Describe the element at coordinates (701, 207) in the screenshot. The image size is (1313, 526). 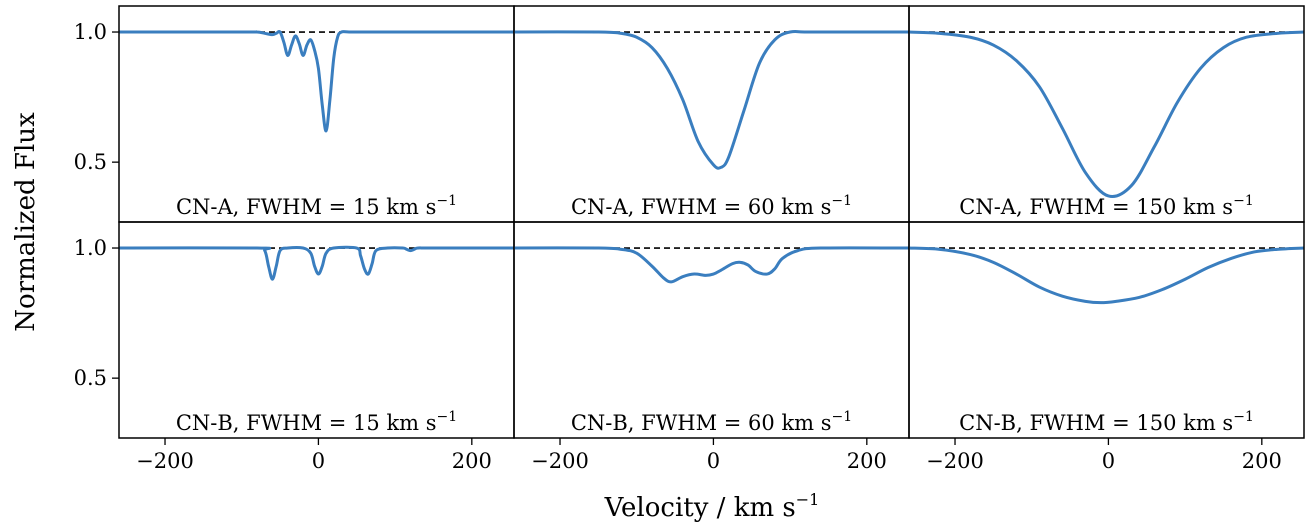
I see `panel-label-text: CN-A, FWHM = 60 km s` at that location.